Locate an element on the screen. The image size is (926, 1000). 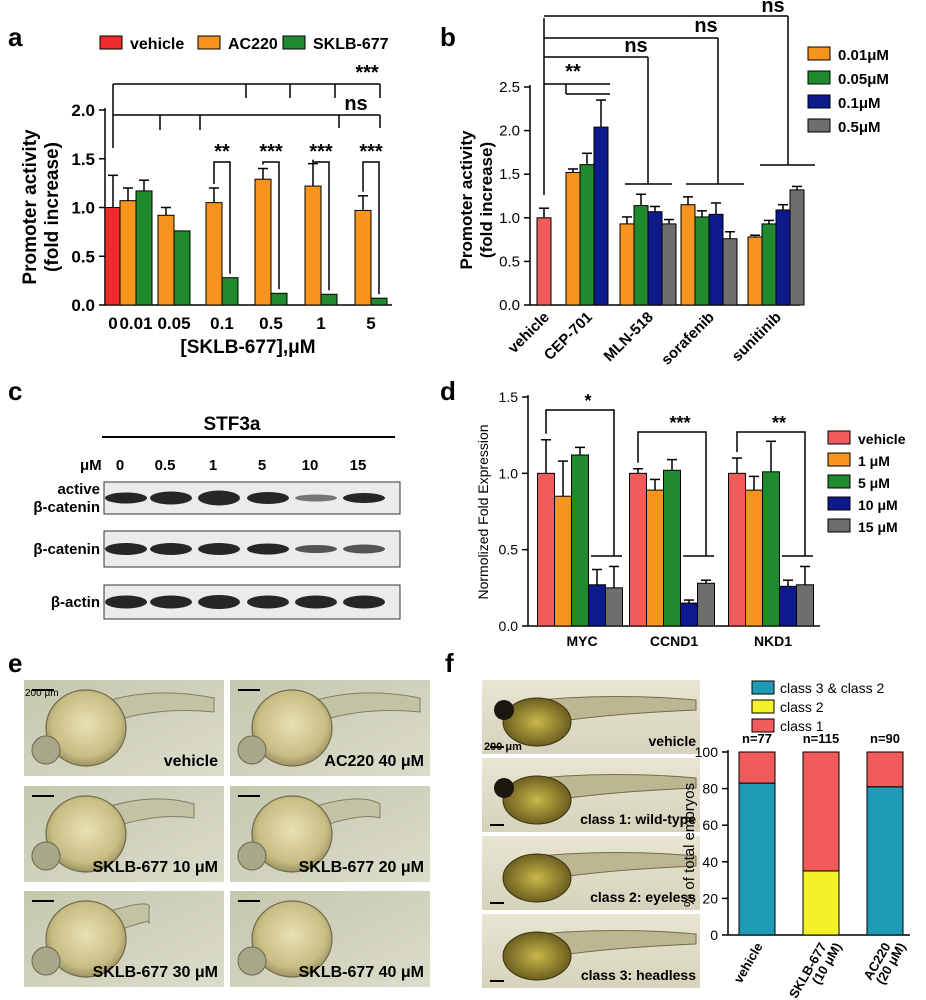
blot-row-label: β-actin is located at coordinates (75, 602).